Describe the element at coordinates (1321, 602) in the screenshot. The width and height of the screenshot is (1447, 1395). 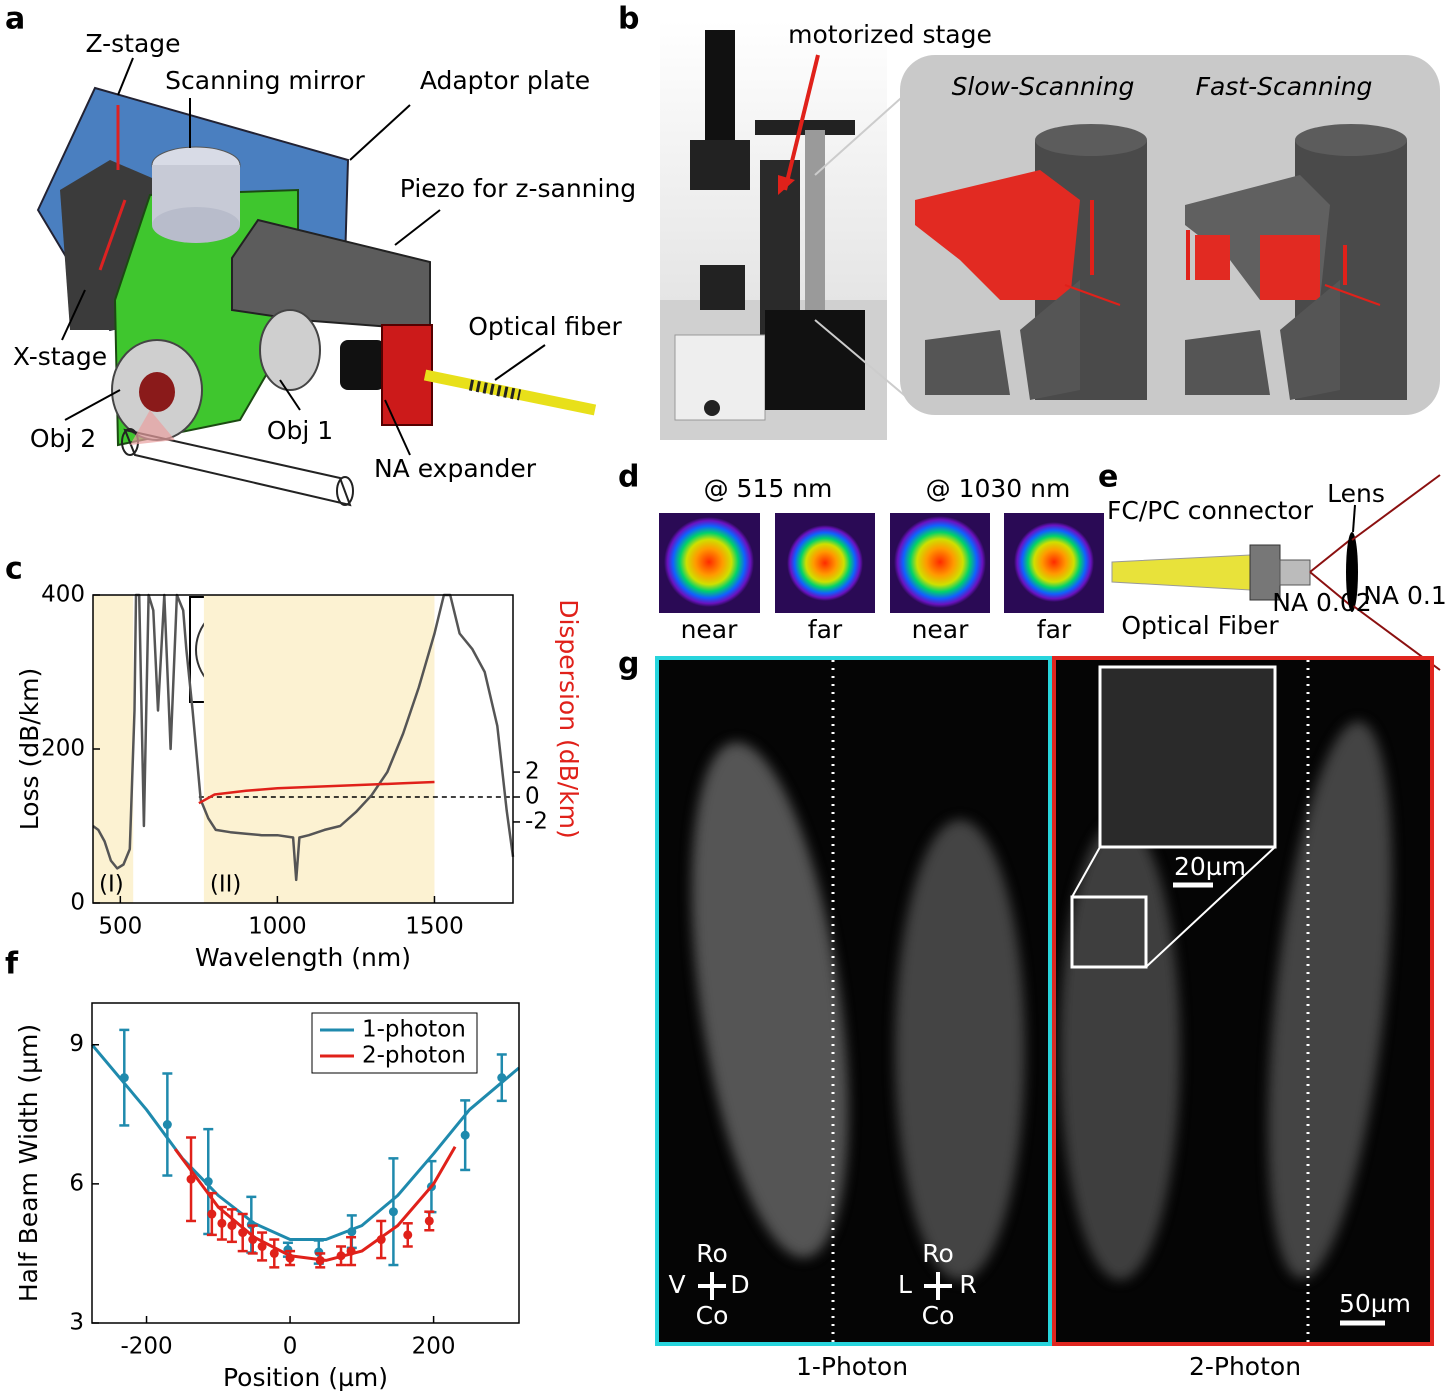
I see `annotation: NA 0.02` at that location.